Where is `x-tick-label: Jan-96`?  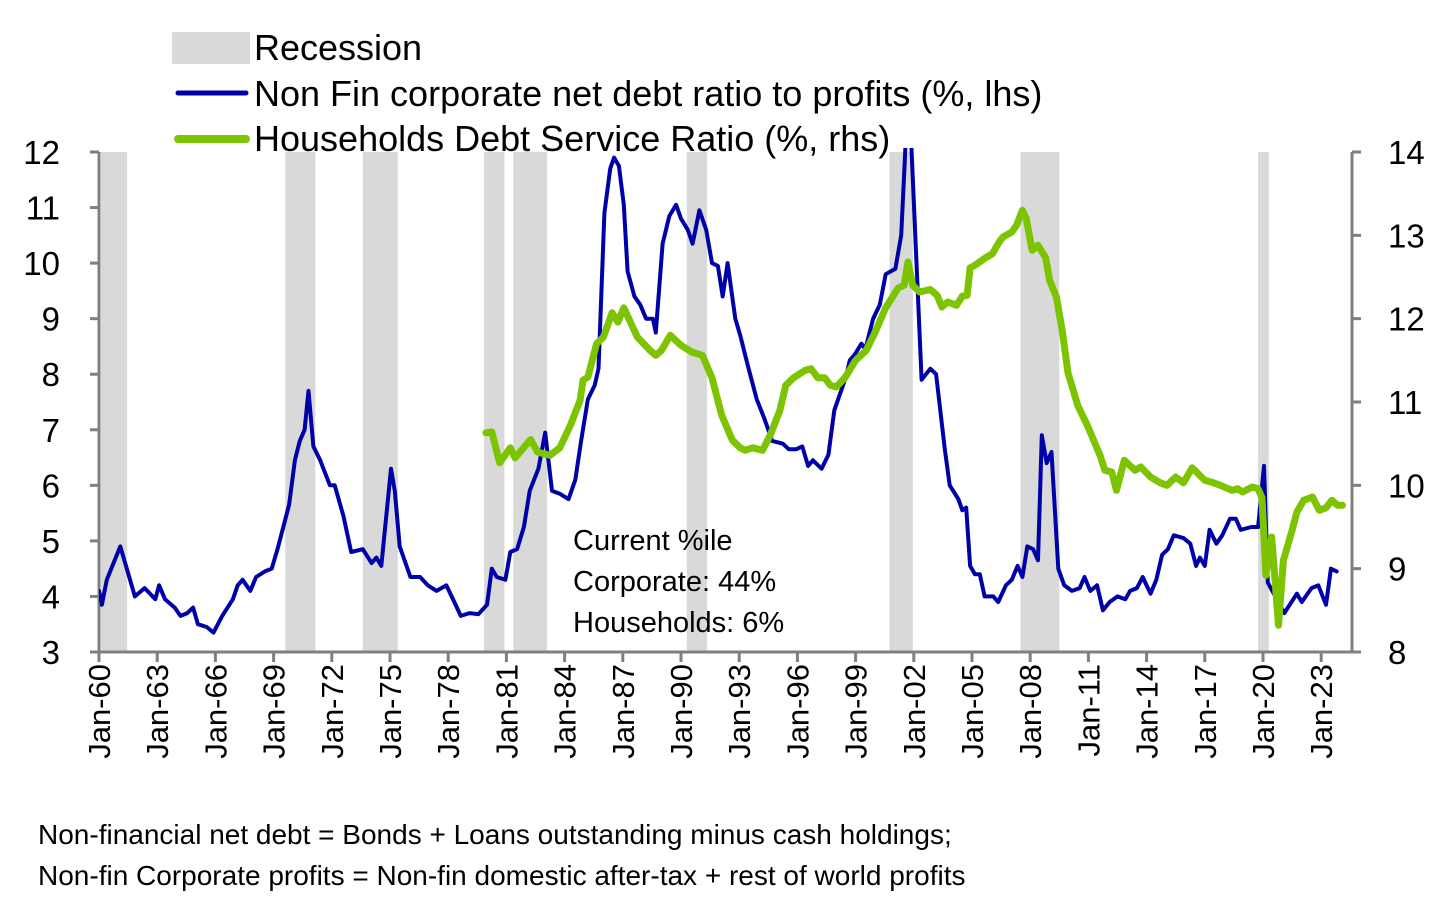 x-tick-label: Jan-96 is located at coordinates (797, 711).